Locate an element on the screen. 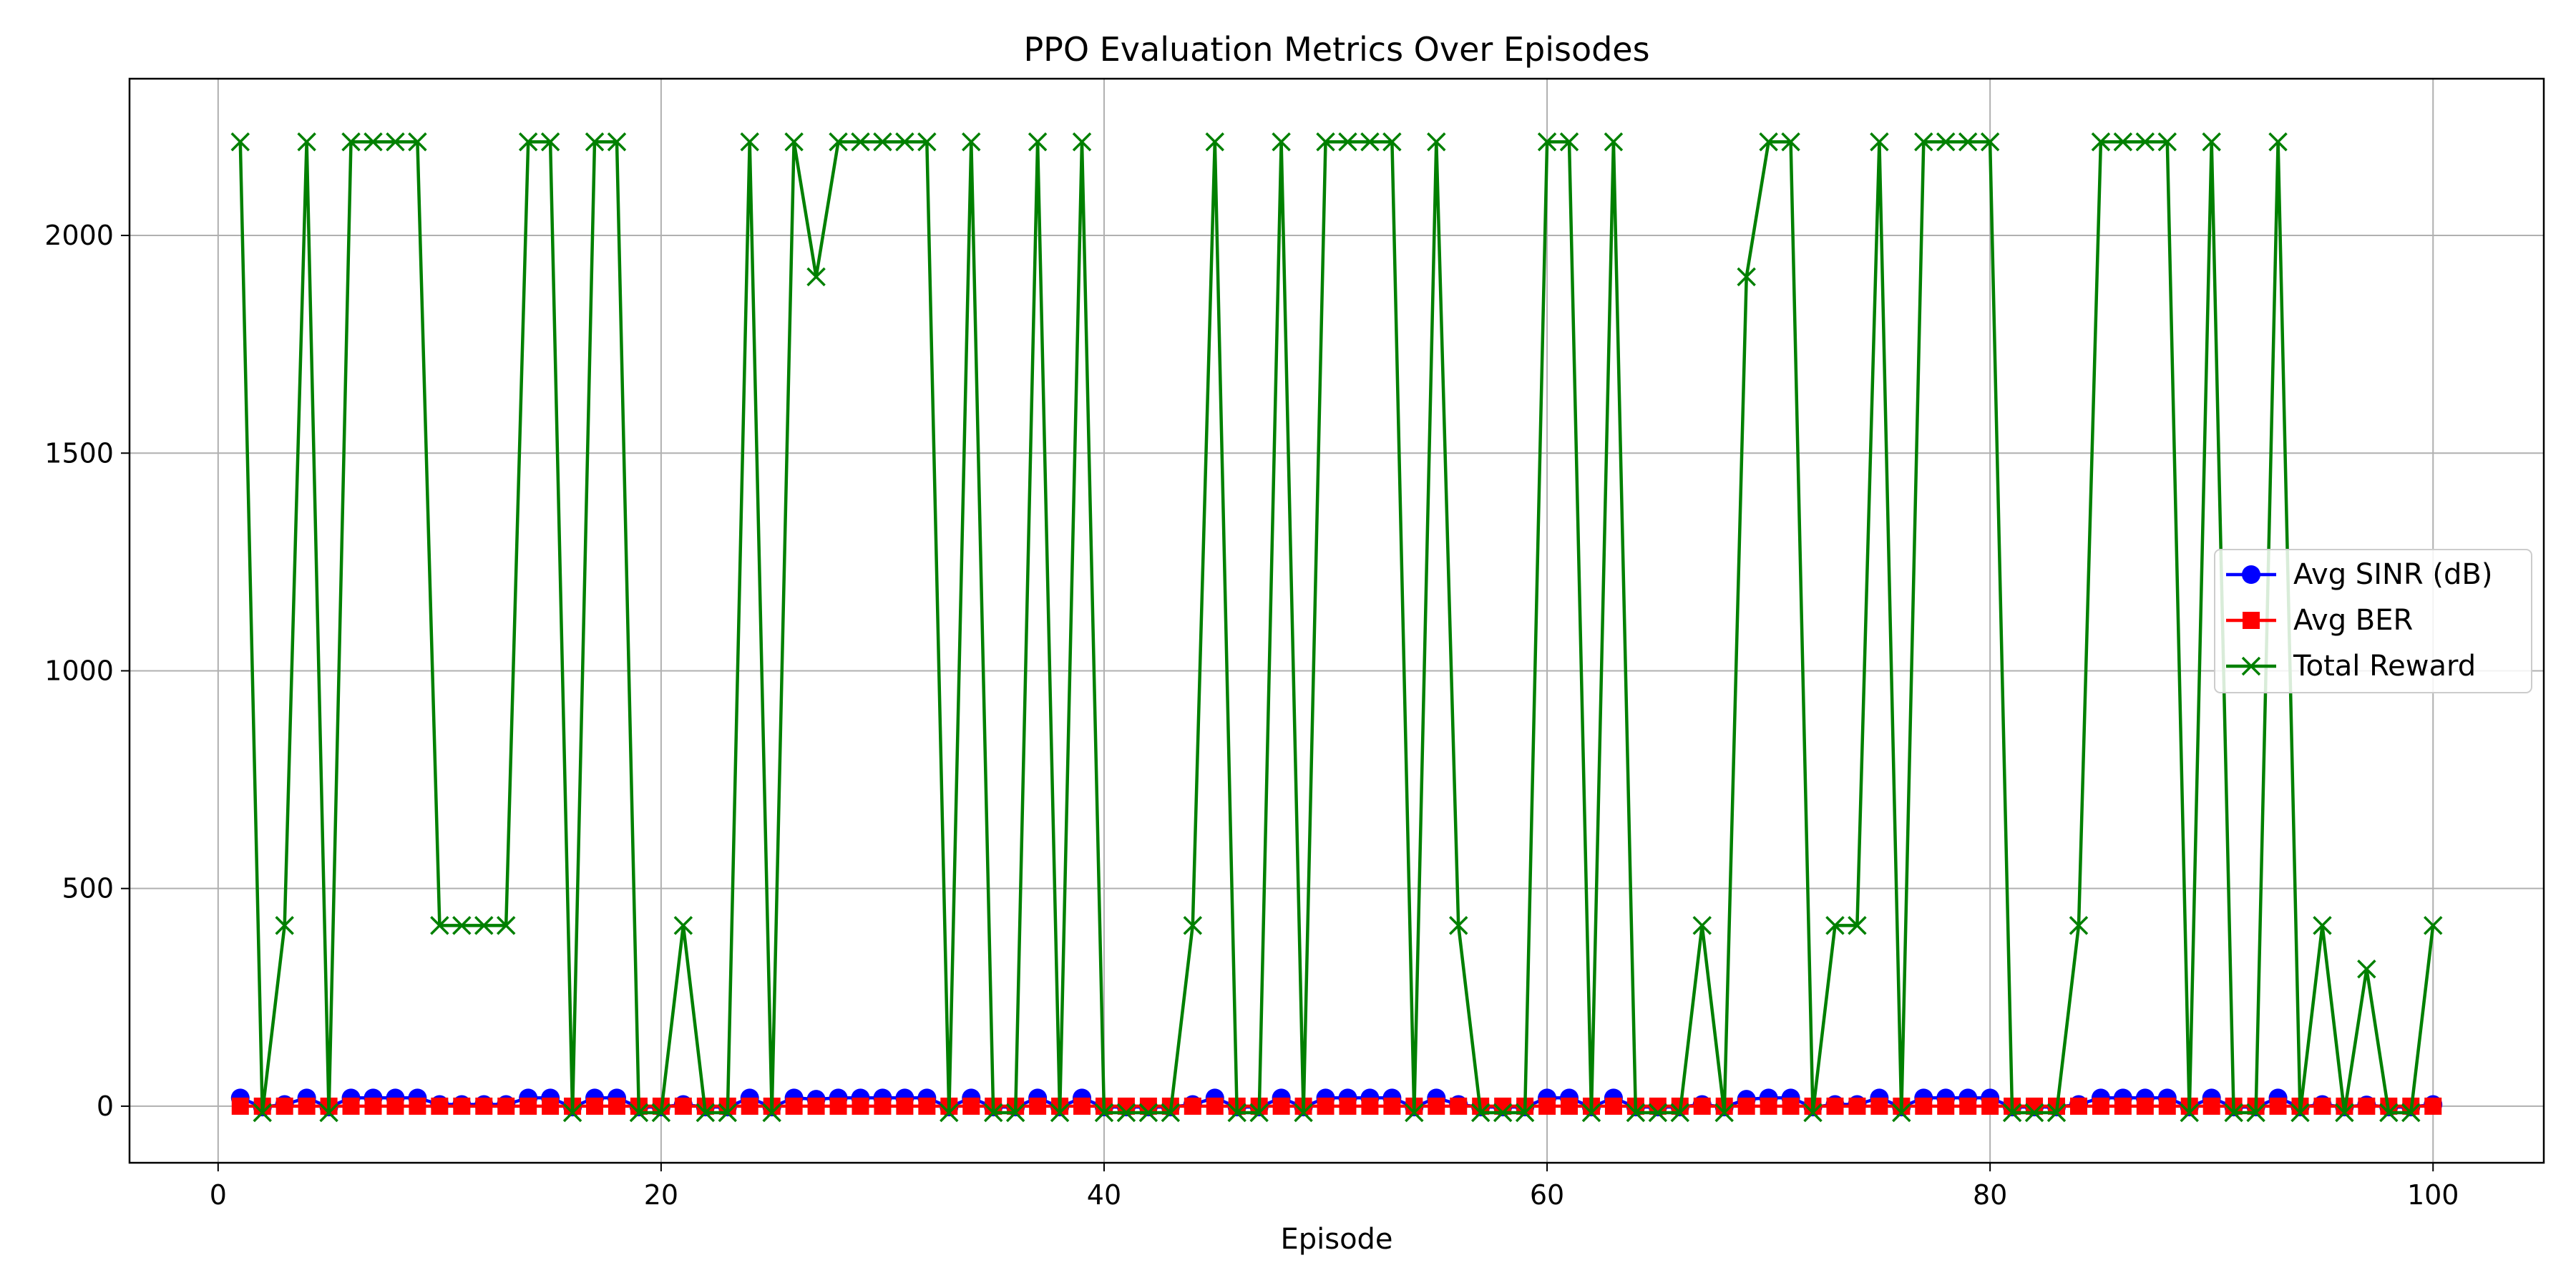  x-tick-label: 80 is located at coordinates (1990, 1195).